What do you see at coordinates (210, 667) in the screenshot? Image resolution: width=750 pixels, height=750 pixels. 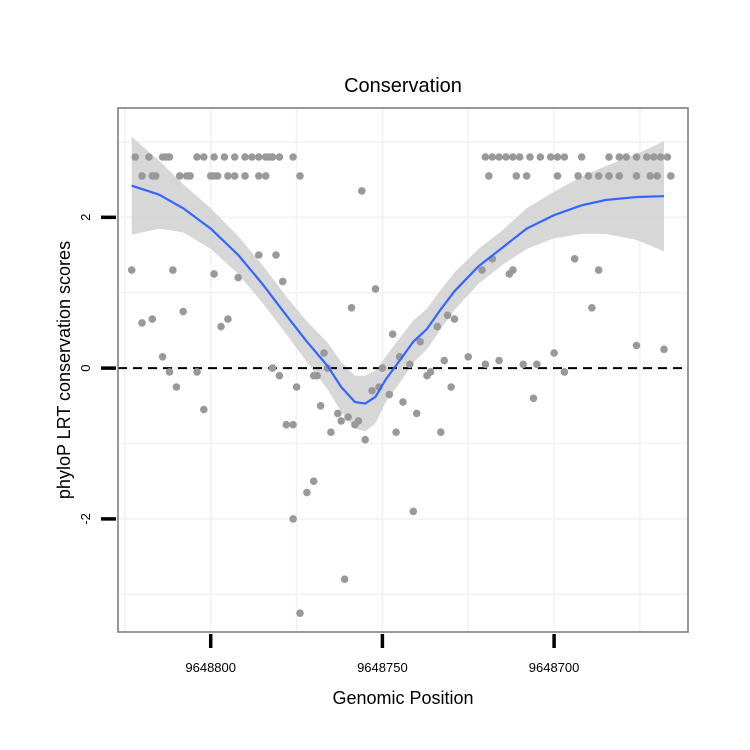 I see `x-tick-label: 9648800` at bounding box center [210, 667].